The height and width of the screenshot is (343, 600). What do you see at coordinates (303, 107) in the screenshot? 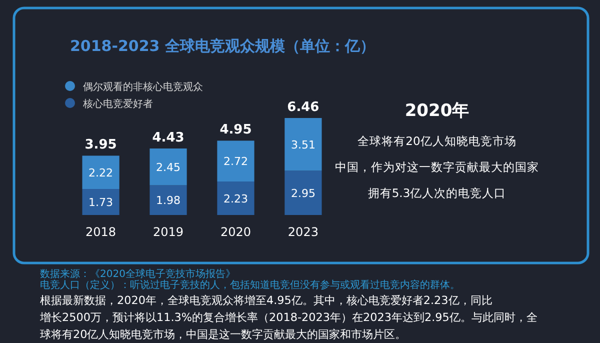
I see `total-label: 6.46` at bounding box center [303, 107].